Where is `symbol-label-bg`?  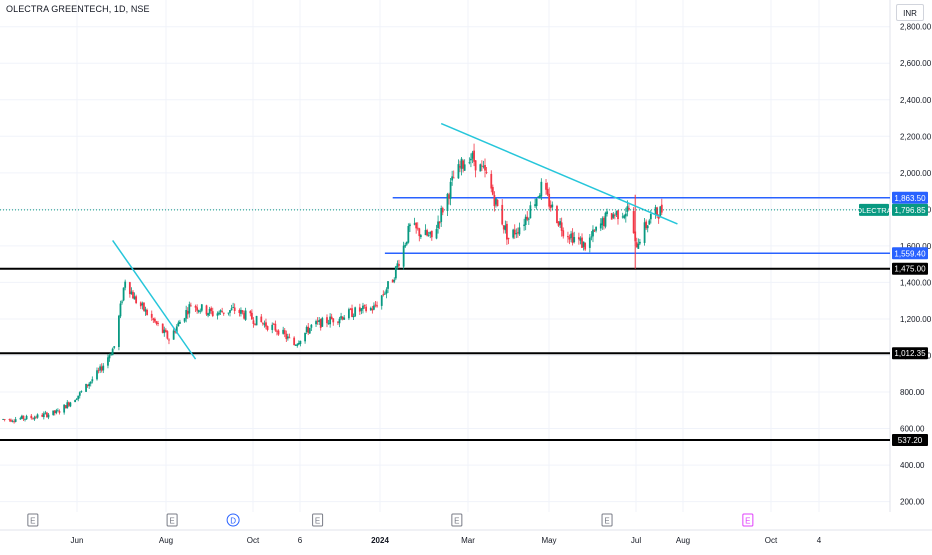
symbol-label-bg is located at coordinates (874, 209).